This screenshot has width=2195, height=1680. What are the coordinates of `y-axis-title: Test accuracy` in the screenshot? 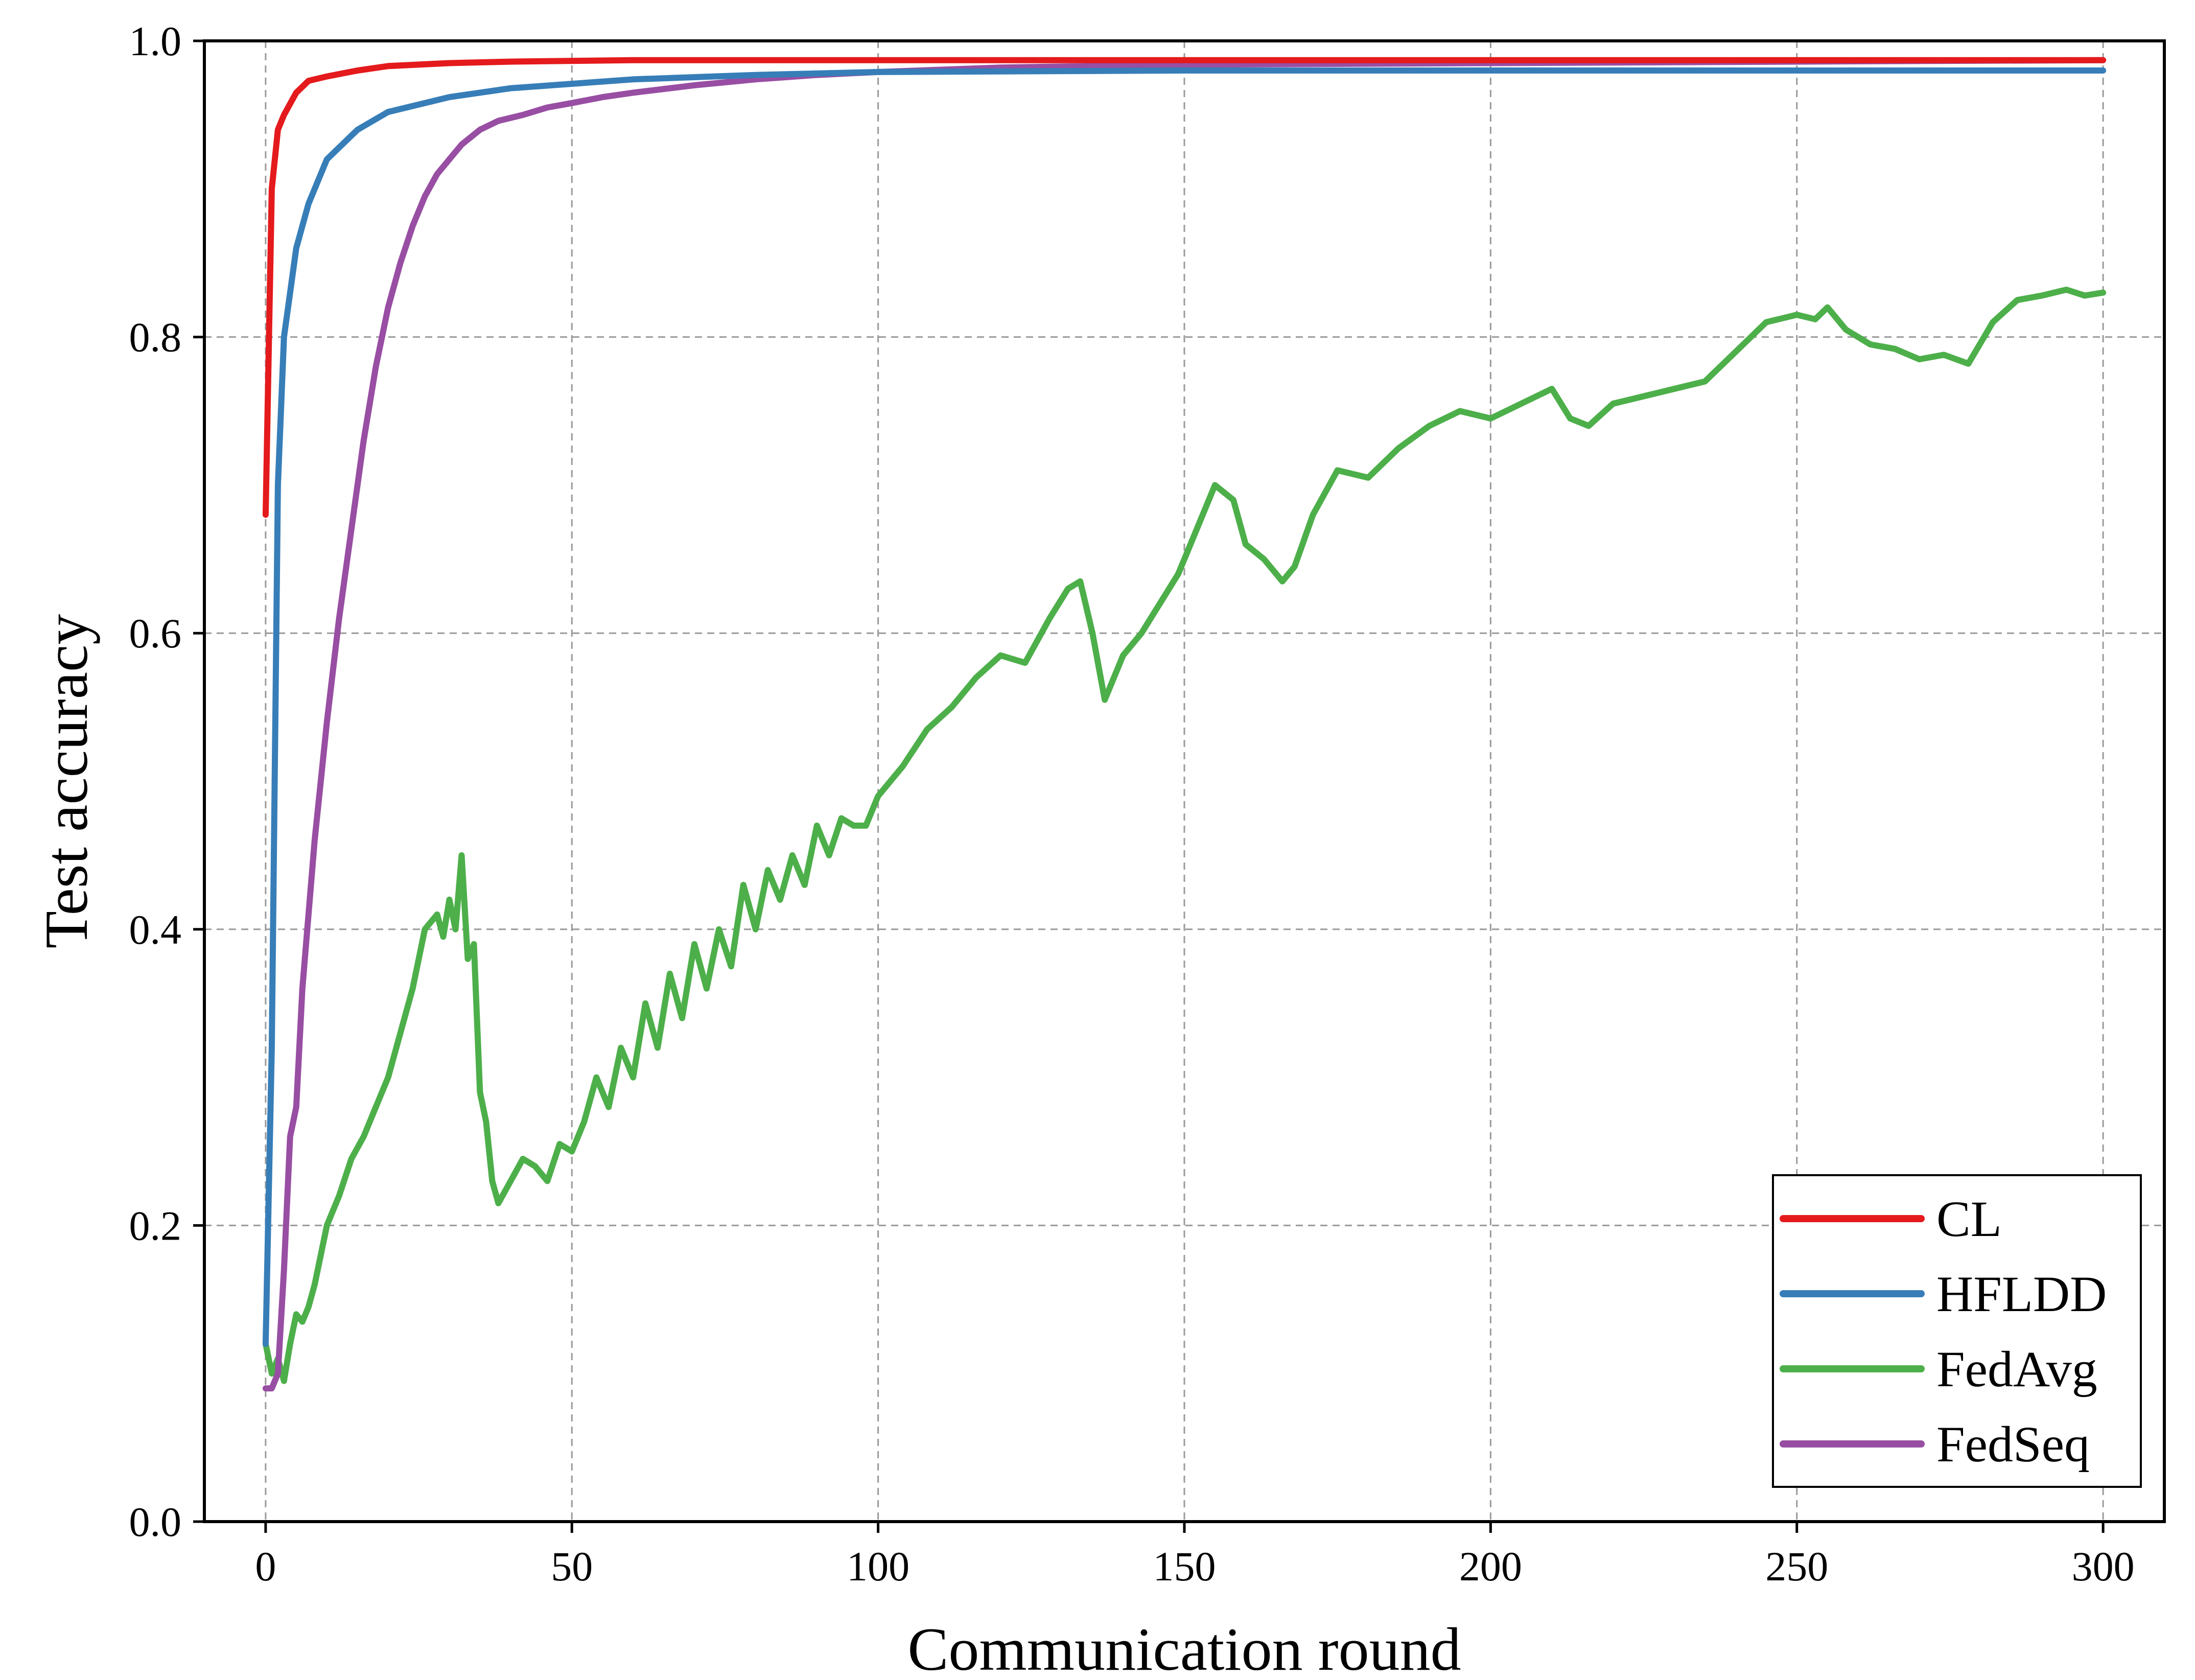 It's located at (66, 781).